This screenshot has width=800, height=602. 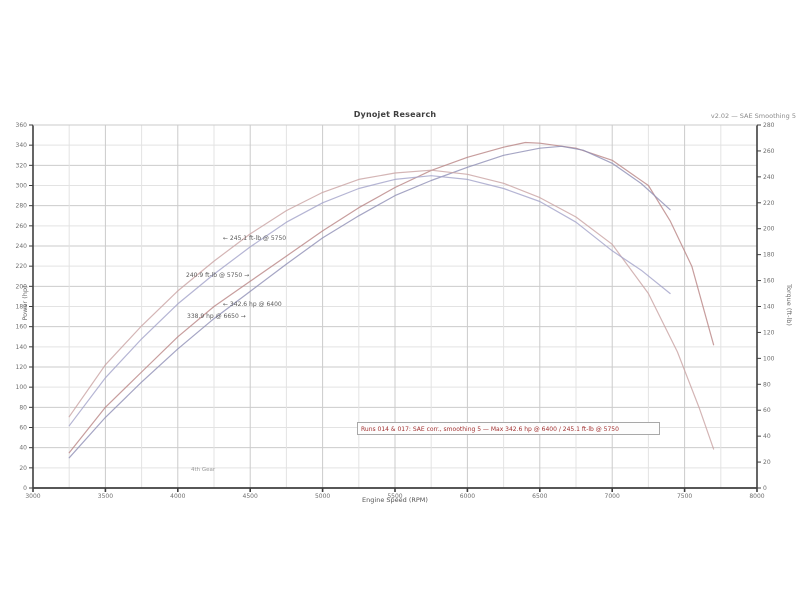 What do you see at coordinates (203, 470) in the screenshot?
I see `gear-note: 4th Gear` at bounding box center [203, 470].